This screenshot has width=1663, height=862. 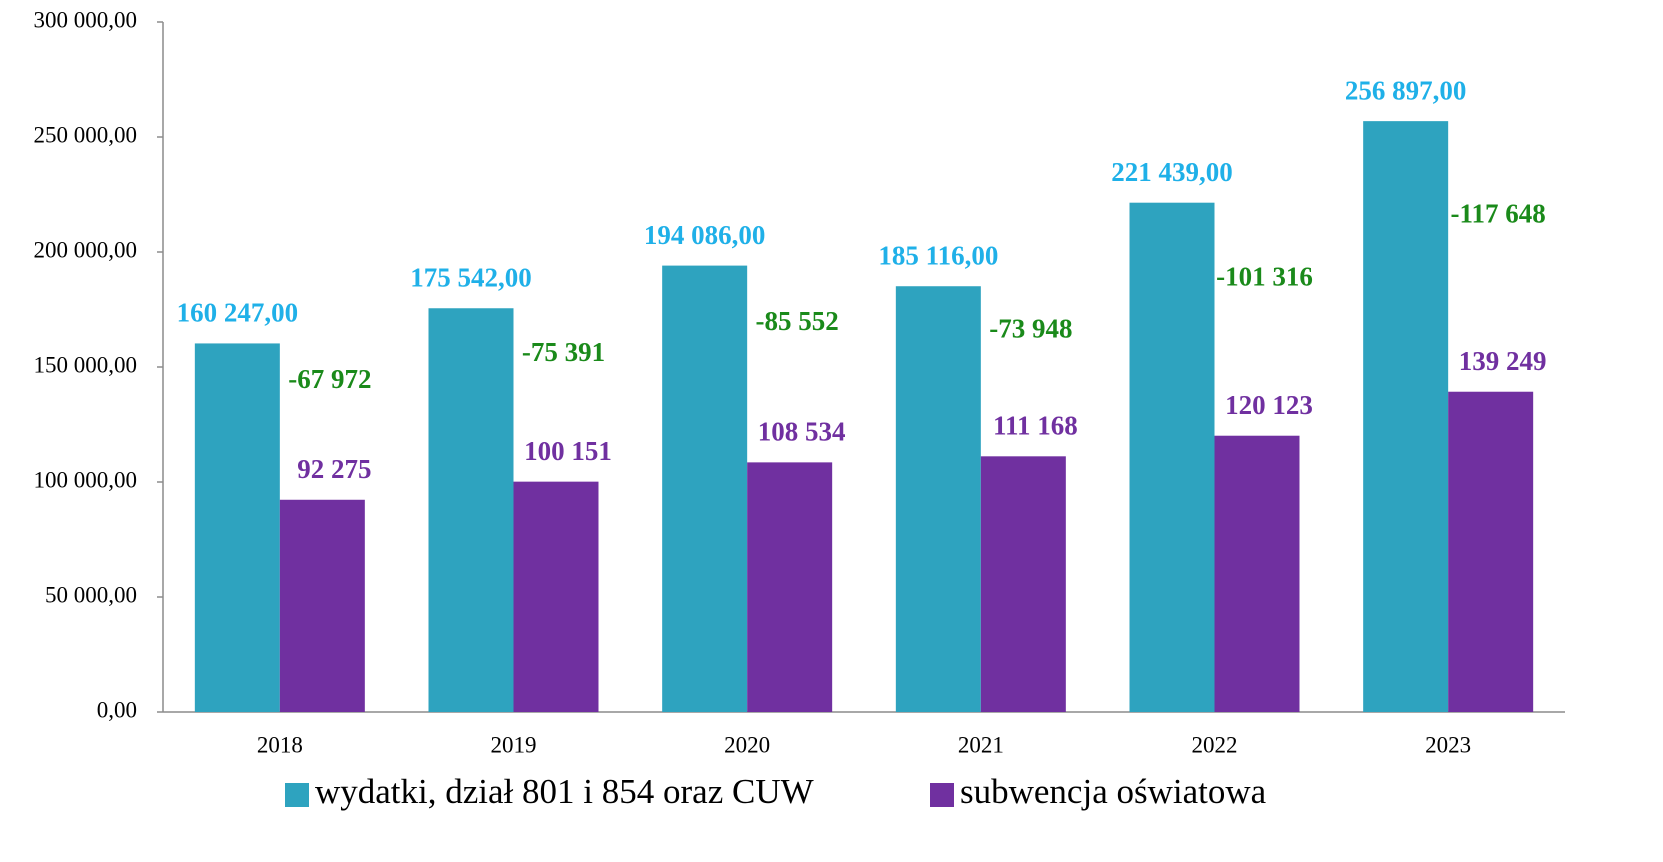 What do you see at coordinates (1269, 405) in the screenshot?
I see `value-label: 120 123` at bounding box center [1269, 405].